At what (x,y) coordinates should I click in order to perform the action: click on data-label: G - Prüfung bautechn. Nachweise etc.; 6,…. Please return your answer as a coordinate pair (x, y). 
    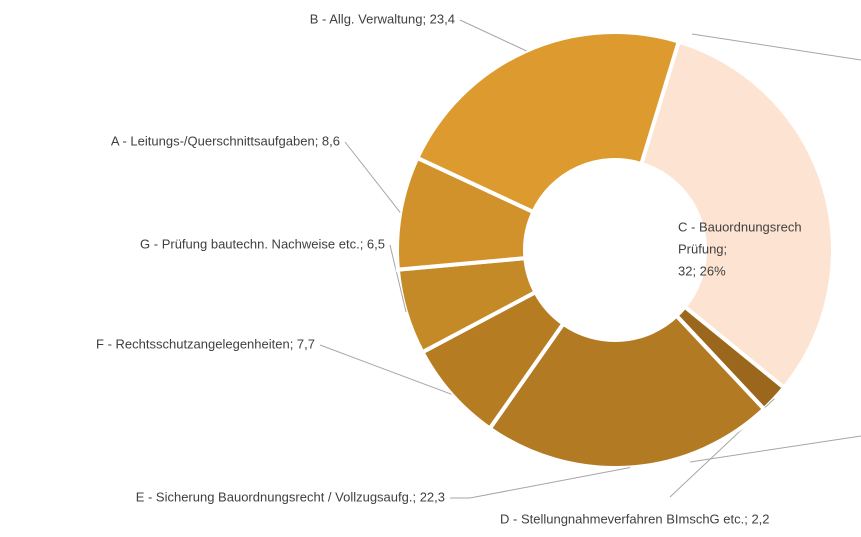
    Looking at the image, I should click on (262, 243).